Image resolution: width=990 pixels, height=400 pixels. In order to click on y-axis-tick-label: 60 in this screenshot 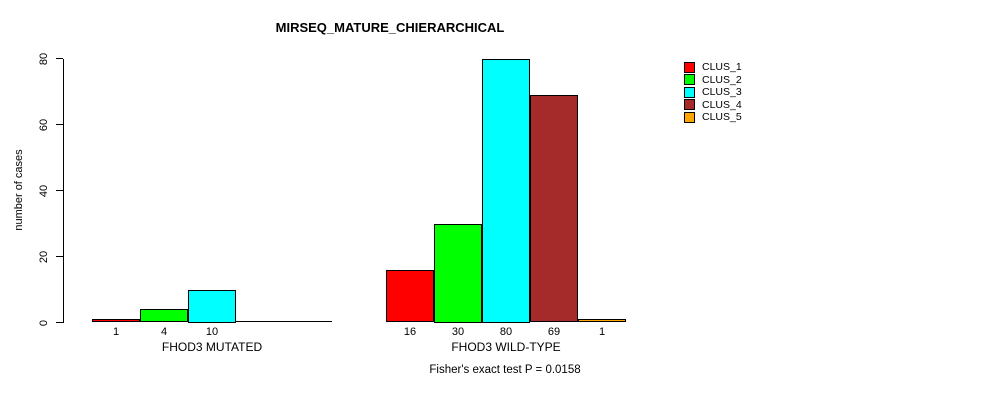, I will do `click(44, 124)`.